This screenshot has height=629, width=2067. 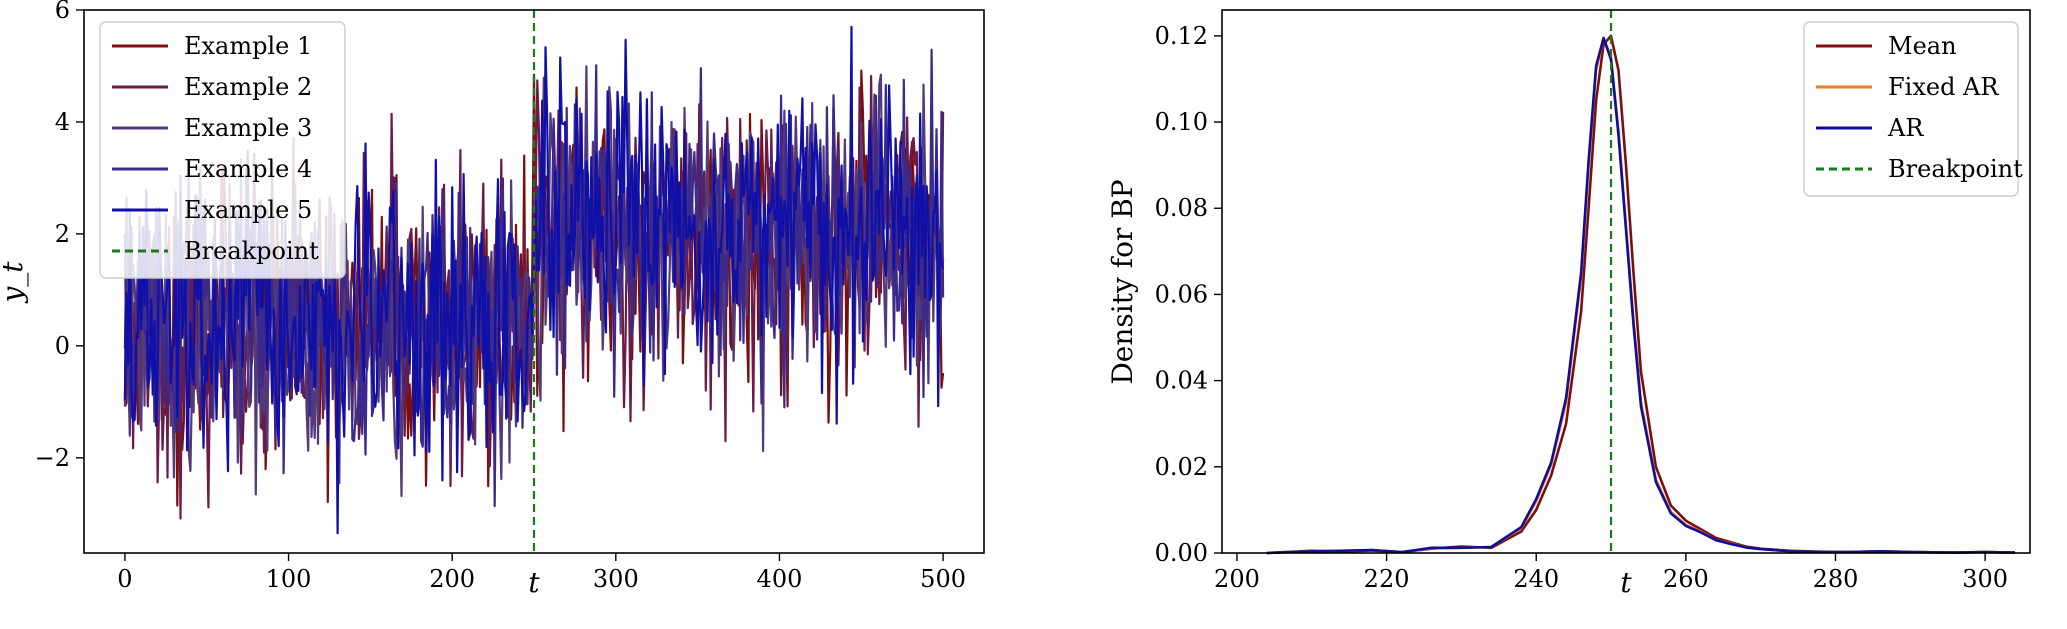 What do you see at coordinates (1836, 579) in the screenshot?
I see `x-tick-label: 280` at bounding box center [1836, 579].